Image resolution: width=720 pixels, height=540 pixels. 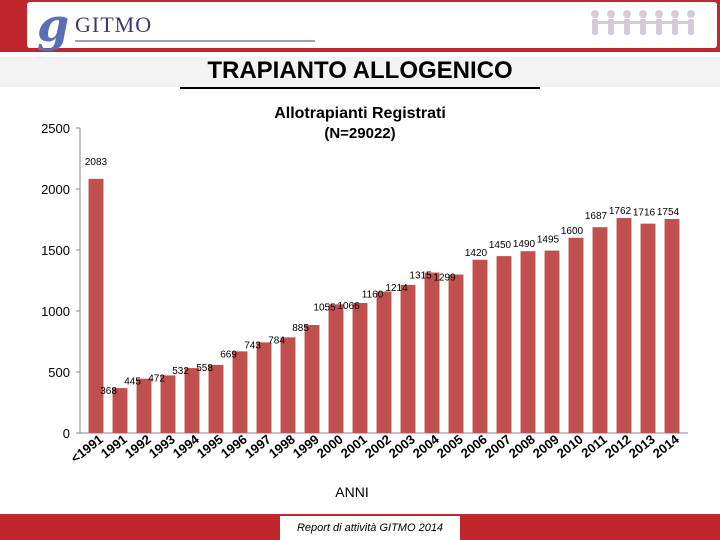 I want to click on x-axis-label: ANNI, so click(x=351, y=492).